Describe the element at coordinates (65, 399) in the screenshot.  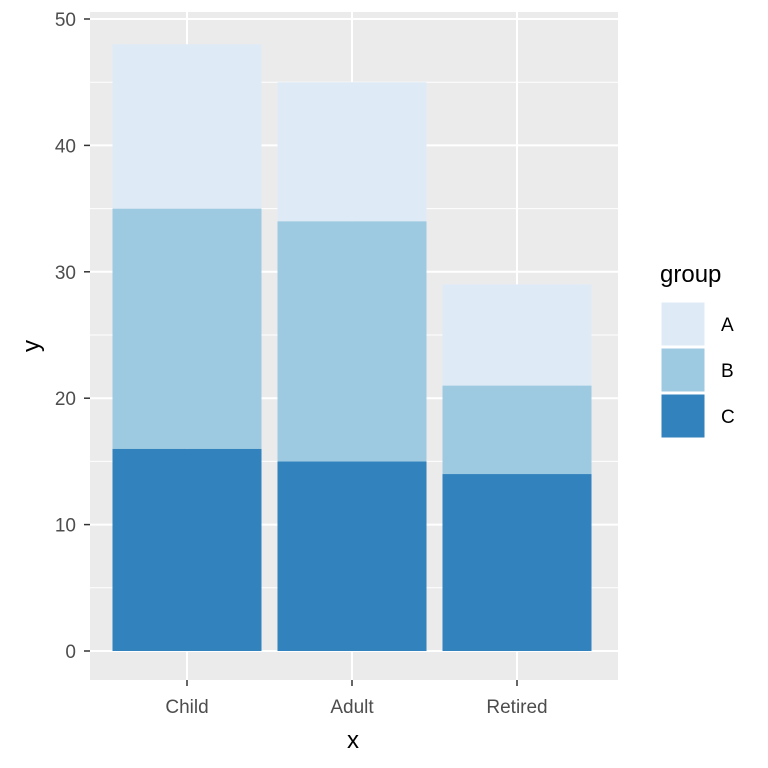
I see `y-tick-label: 20` at that location.